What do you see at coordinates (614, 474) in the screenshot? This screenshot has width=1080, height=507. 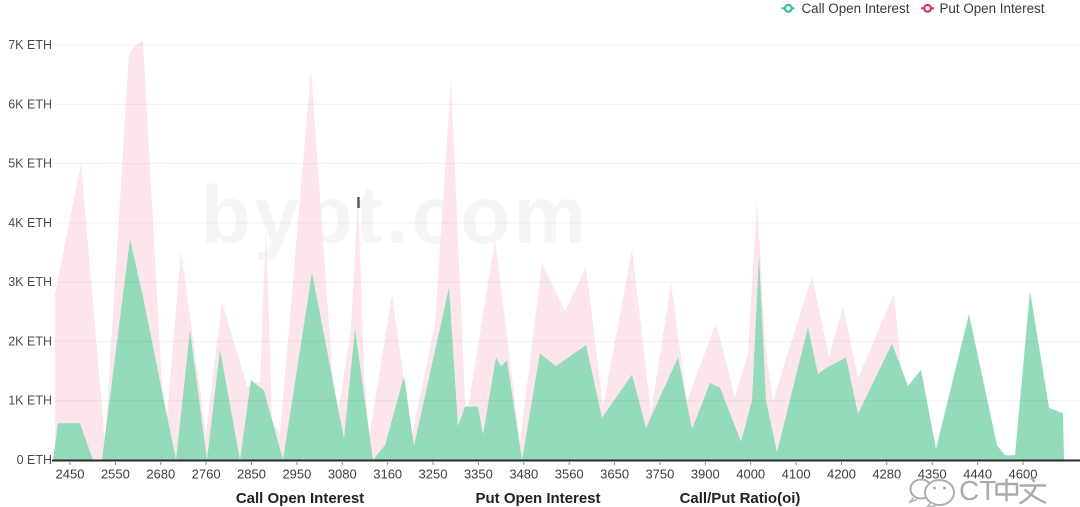 I see `svg-text: 3650` at bounding box center [614, 474].